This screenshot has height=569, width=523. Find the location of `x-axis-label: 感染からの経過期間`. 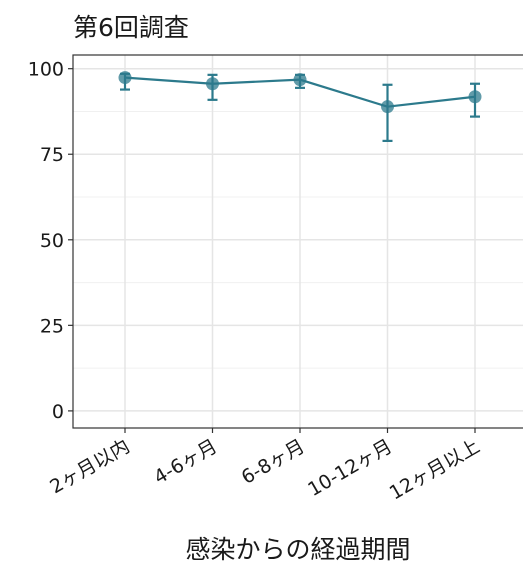

x-axis-label: 感染からの経過期間 is located at coordinates (297, 549).